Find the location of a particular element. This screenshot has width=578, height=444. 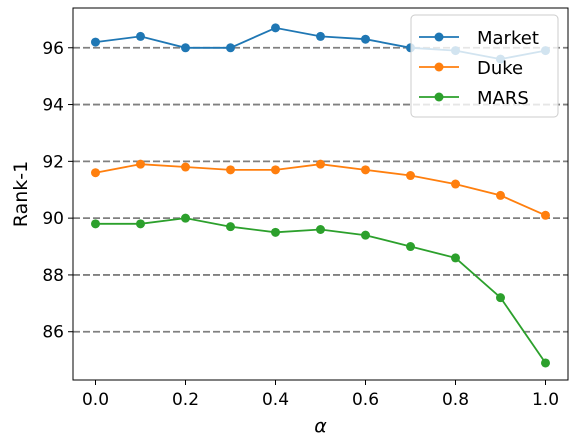

legend-label: MARS is located at coordinates (503, 98).